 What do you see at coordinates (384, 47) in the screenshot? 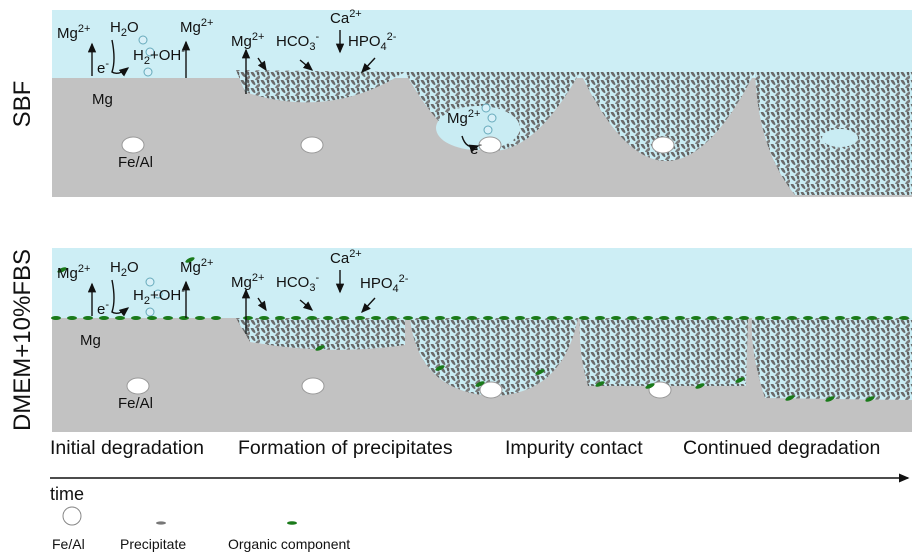
I see `formula-part: 4` at bounding box center [384, 47].